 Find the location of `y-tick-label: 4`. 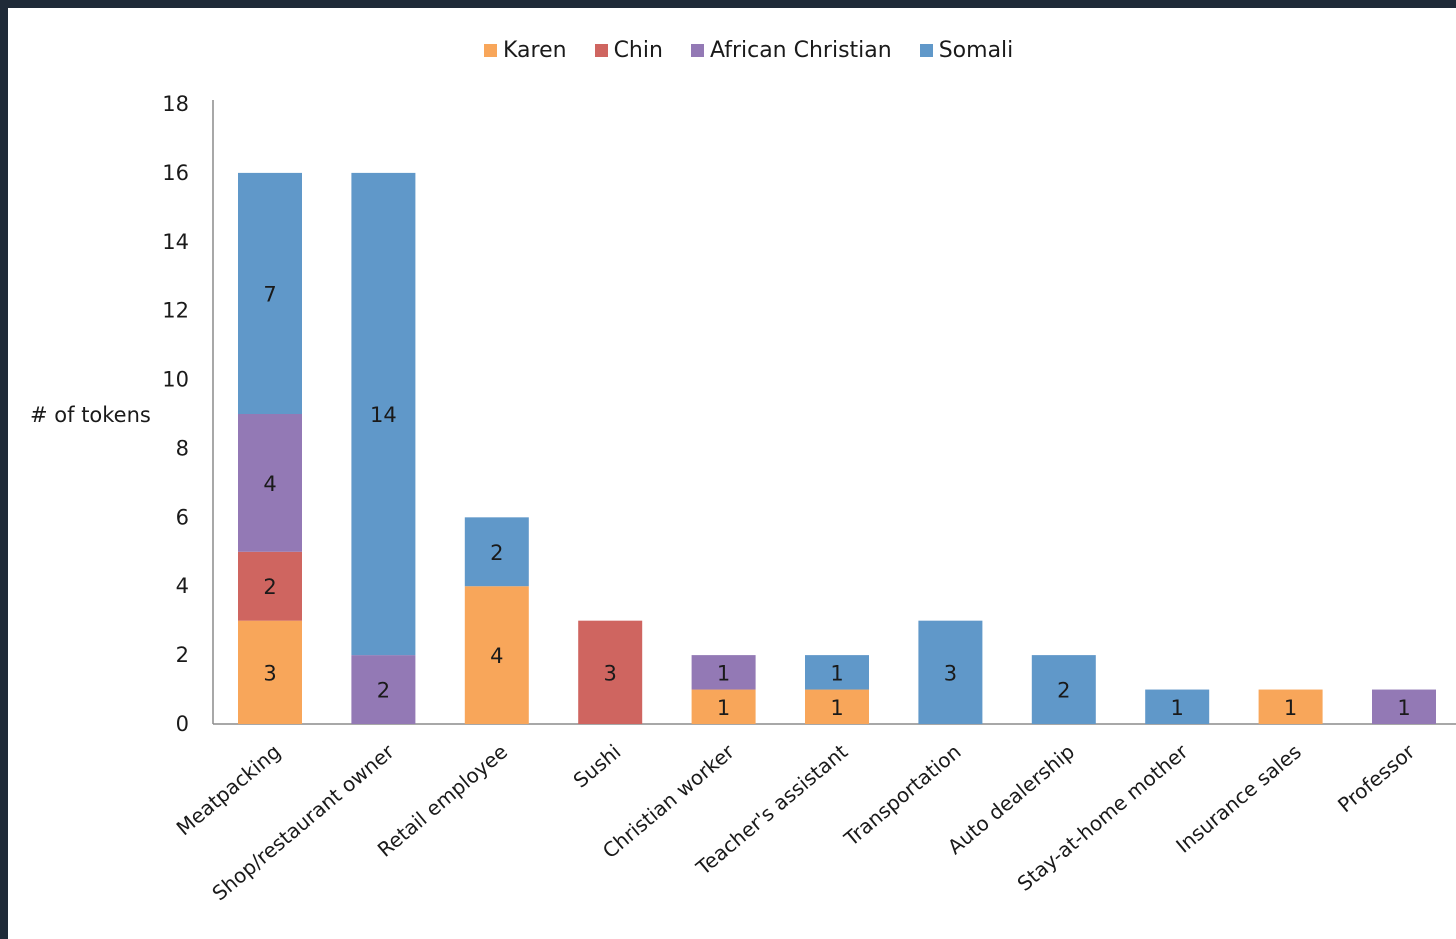

y-tick-label: 4 is located at coordinates (182, 586).